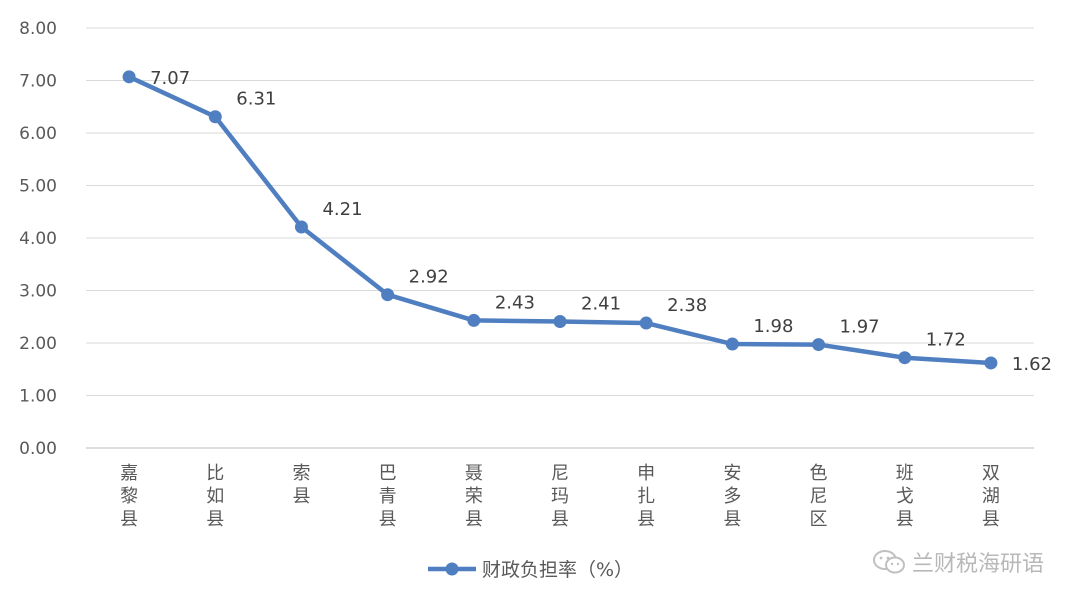  I want to click on x-tick-label: 索县, so click(301, 485).